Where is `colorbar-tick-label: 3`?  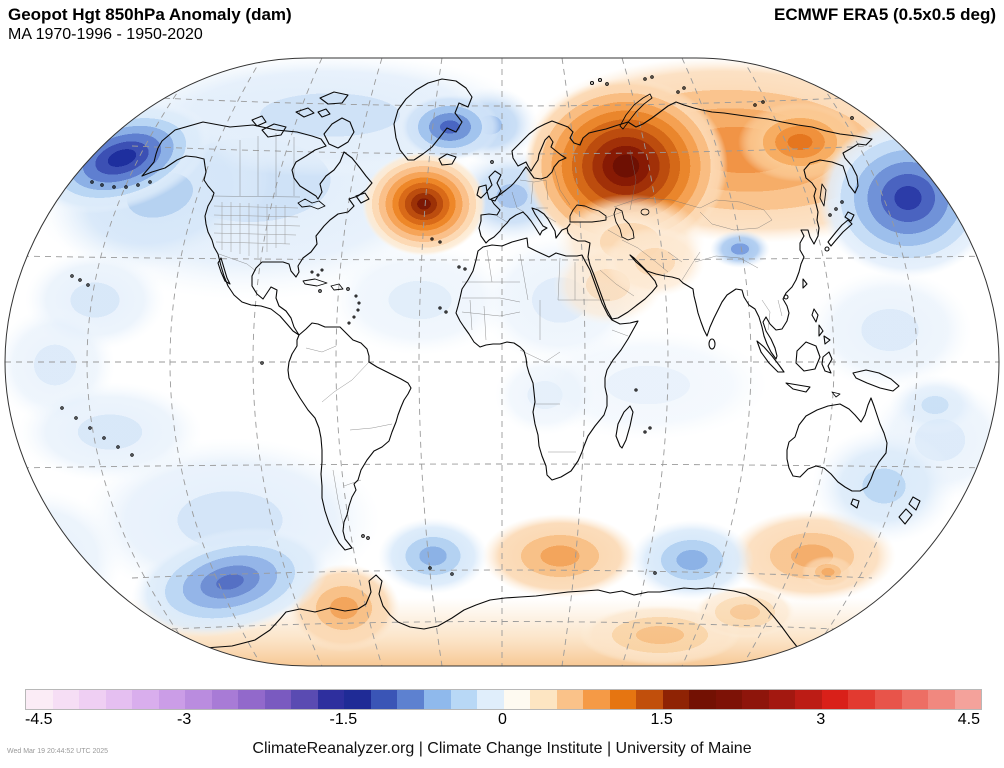
colorbar-tick-label: 3 is located at coordinates (821, 719).